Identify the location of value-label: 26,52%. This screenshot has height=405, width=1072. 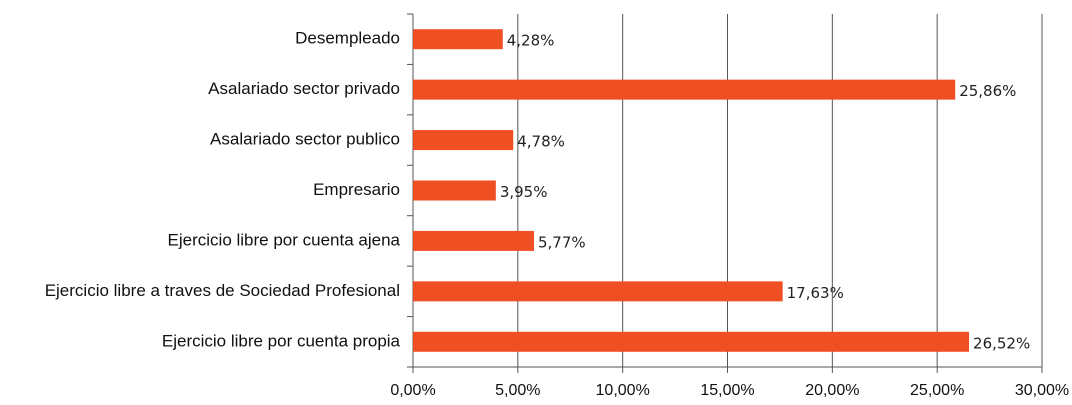
(1001, 343).